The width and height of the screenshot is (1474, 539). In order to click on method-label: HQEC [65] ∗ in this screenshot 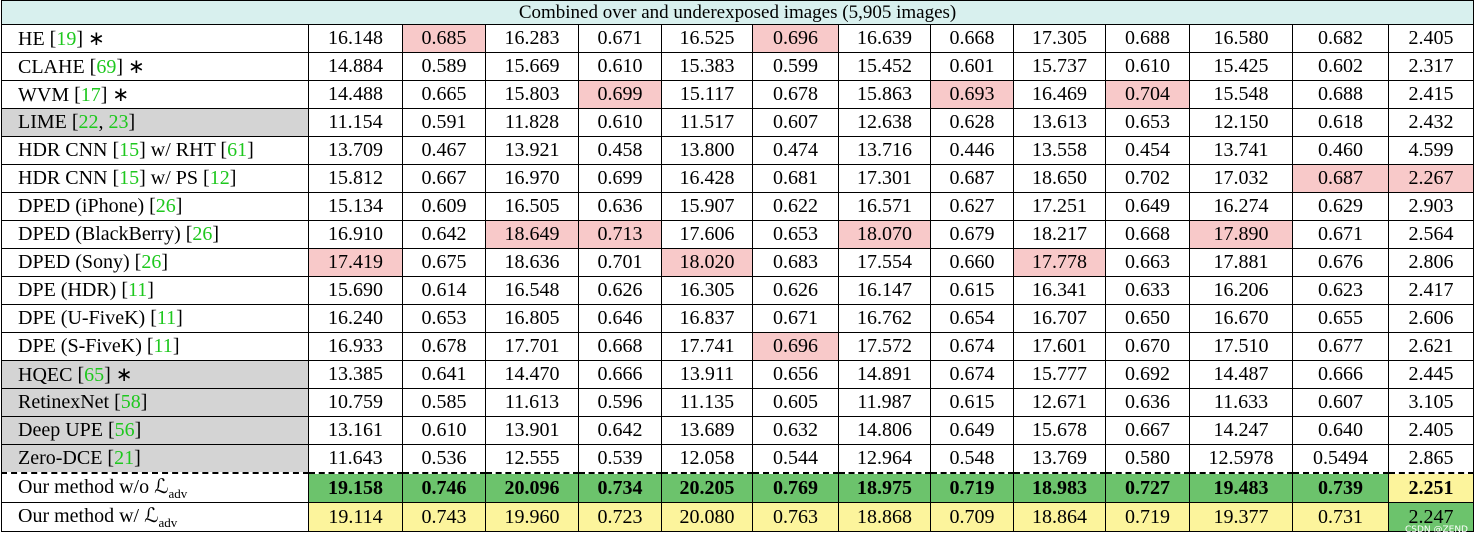, I will do `click(155, 374)`.